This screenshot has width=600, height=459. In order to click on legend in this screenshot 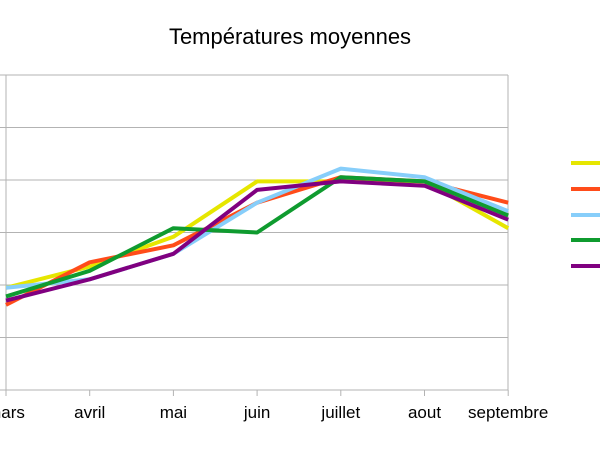, I will do `click(585, 214)`.